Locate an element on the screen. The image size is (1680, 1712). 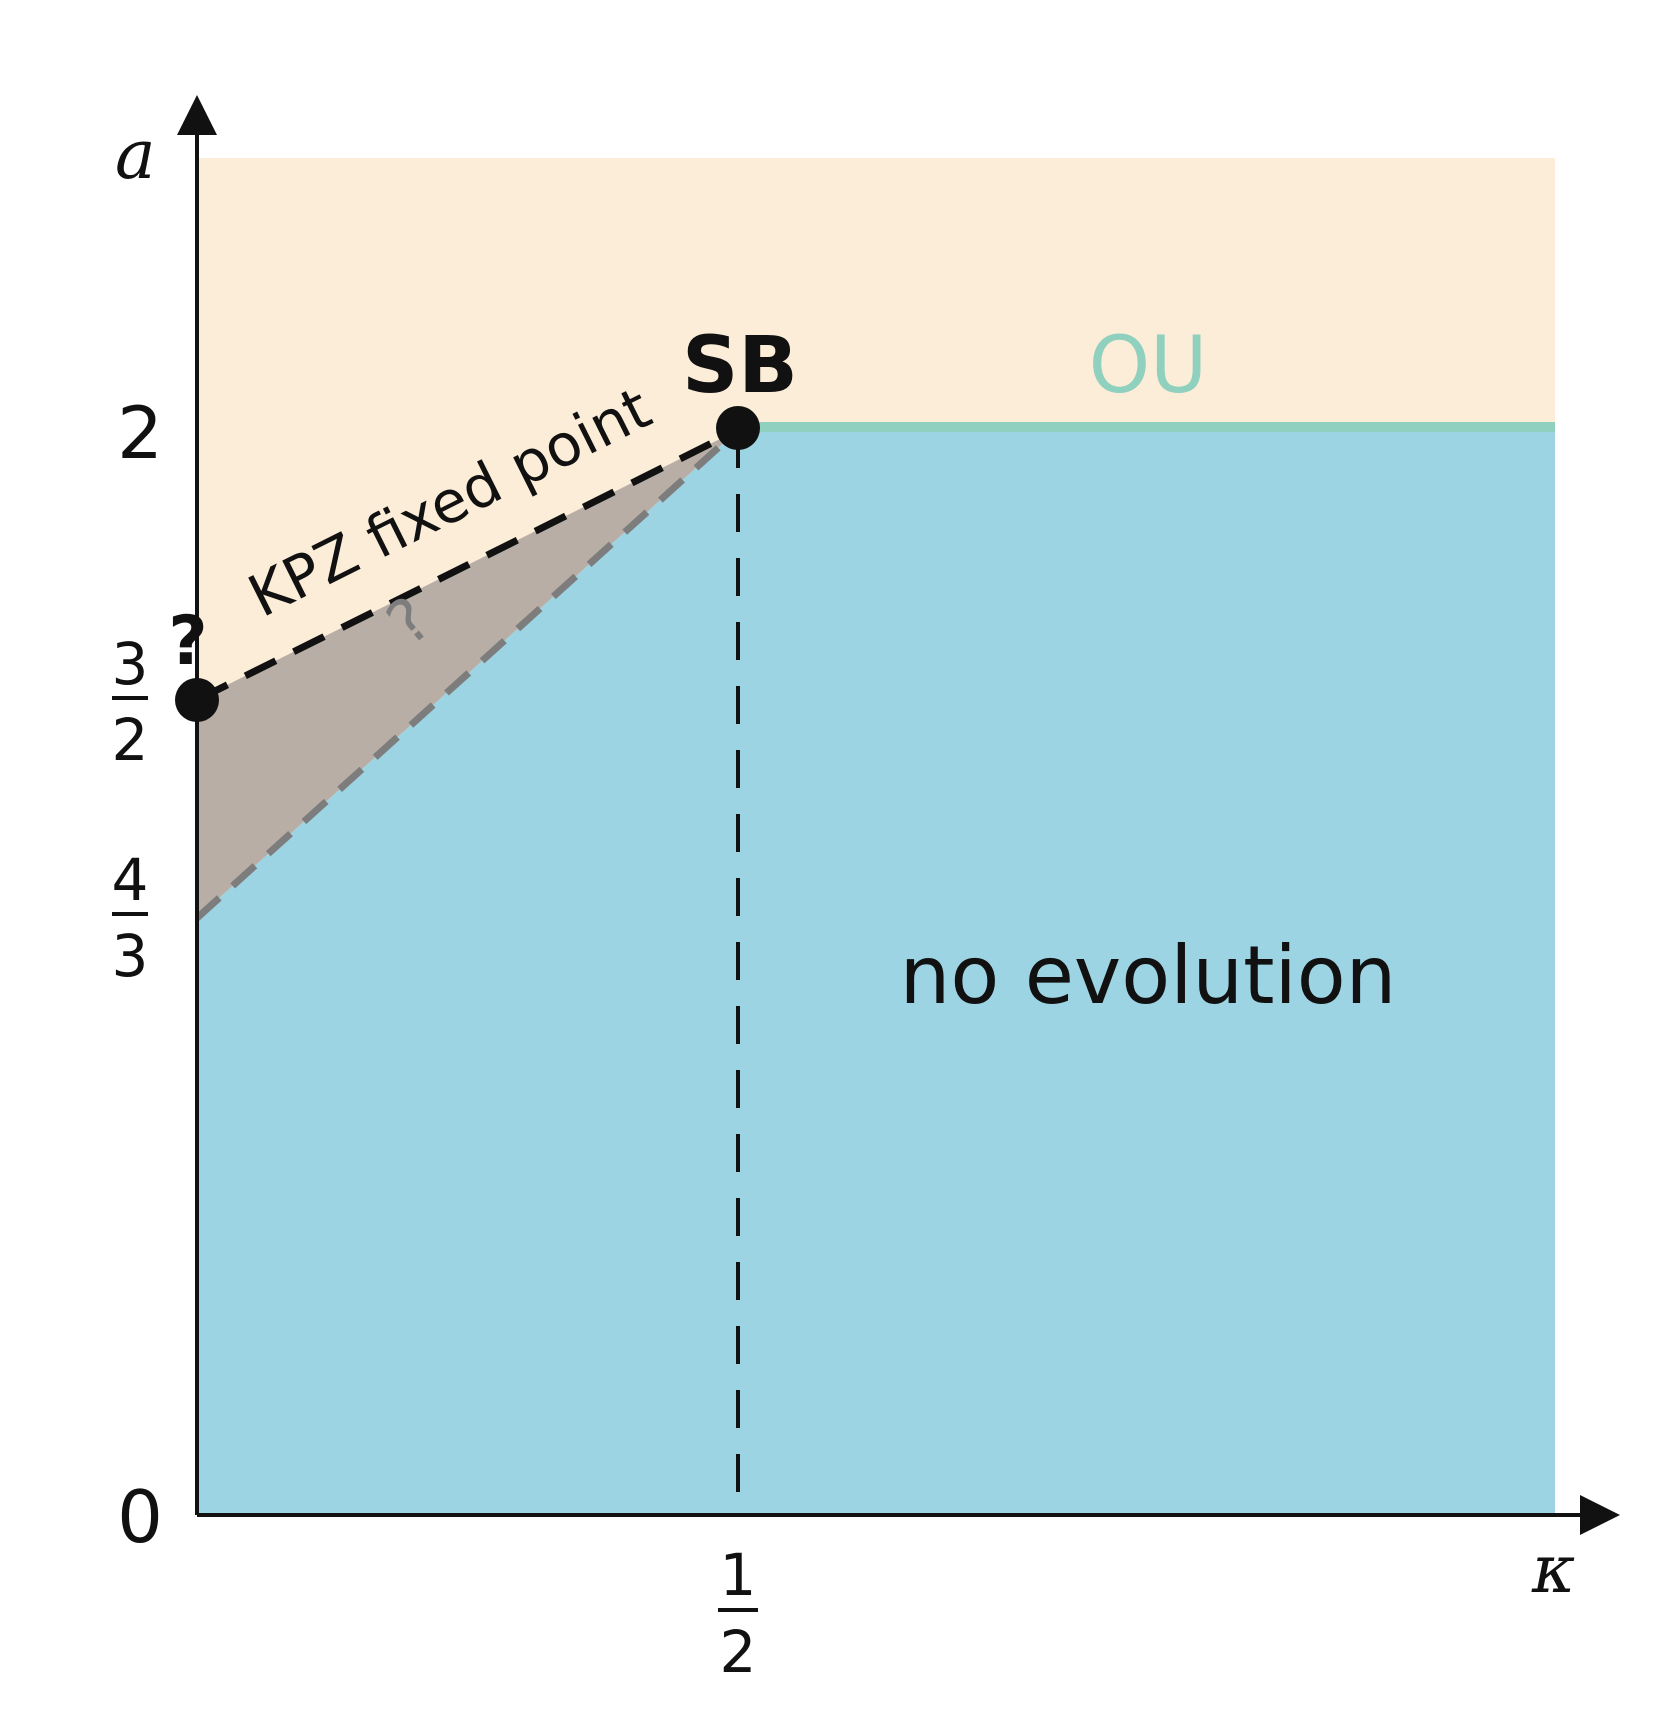
kpz-start-point is located at coordinates (197, 700).